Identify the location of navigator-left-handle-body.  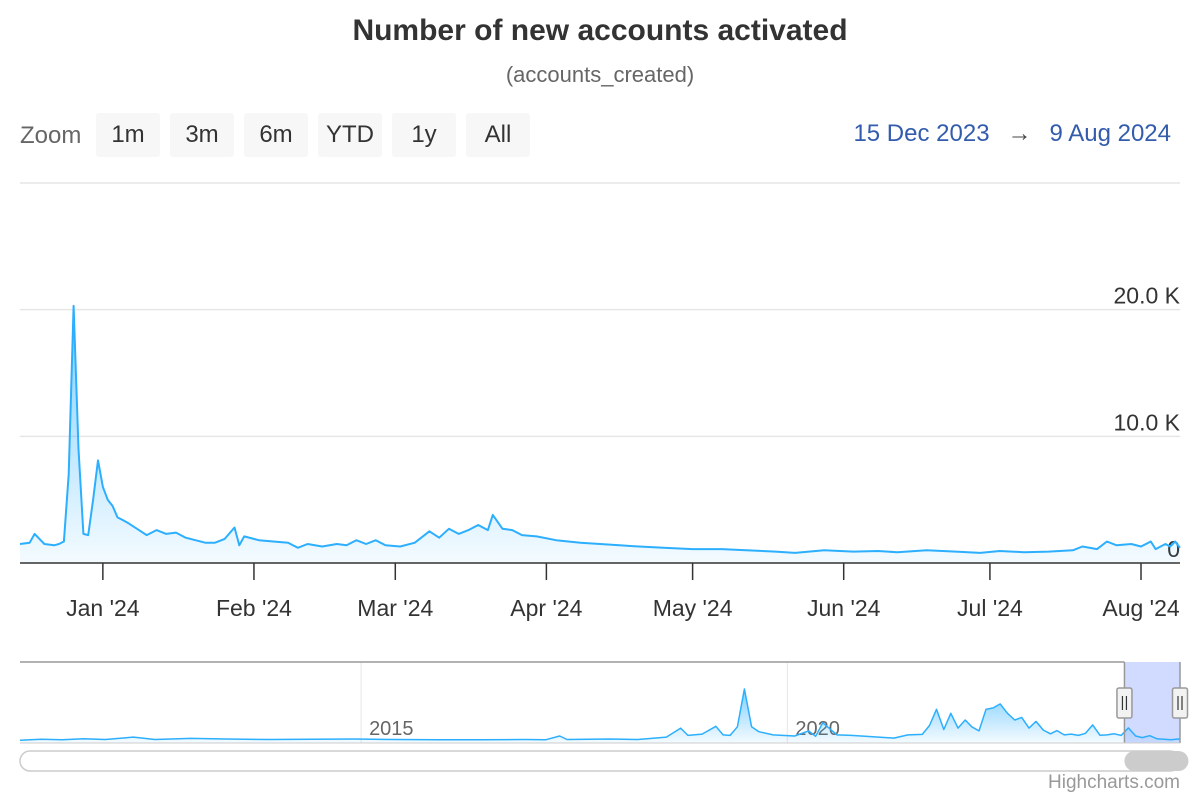
(1124, 703).